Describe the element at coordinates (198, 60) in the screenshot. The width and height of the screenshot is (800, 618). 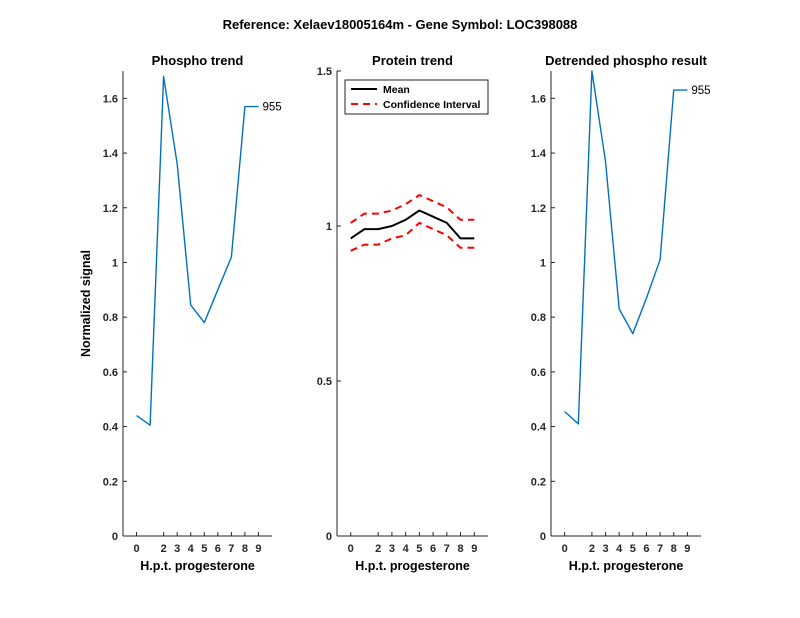
I see `subplot-title: Phospho trend` at that location.